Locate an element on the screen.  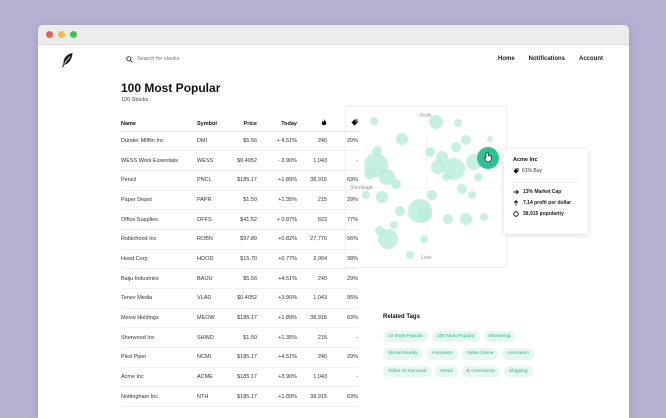
axis-label-bottom: Loss is located at coordinates (426, 258).